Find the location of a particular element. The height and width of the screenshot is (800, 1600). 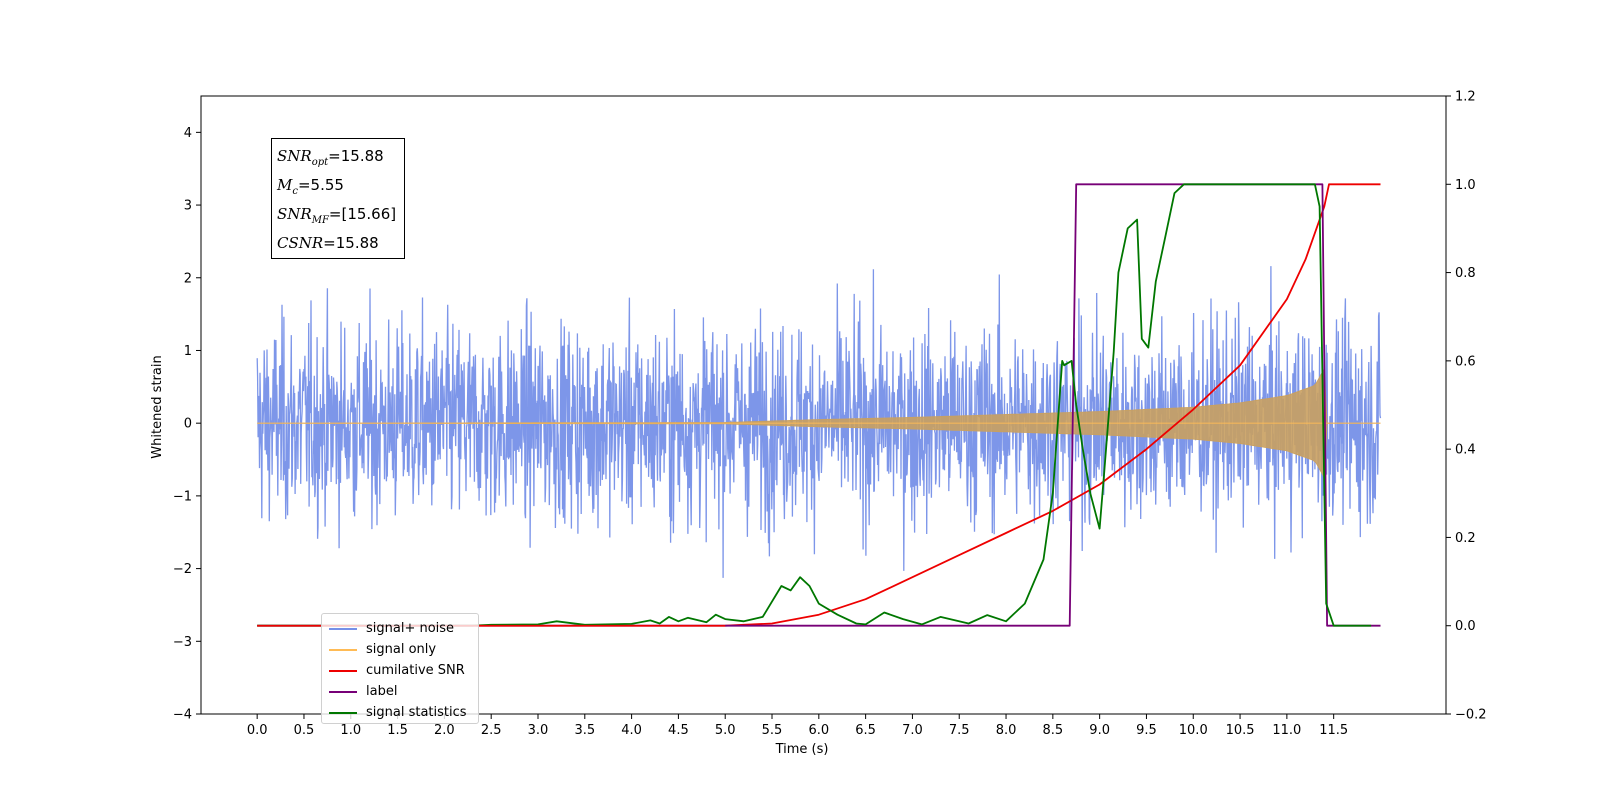

snr-mf-line: SNRMF=[15.66] is located at coordinates (337, 215).